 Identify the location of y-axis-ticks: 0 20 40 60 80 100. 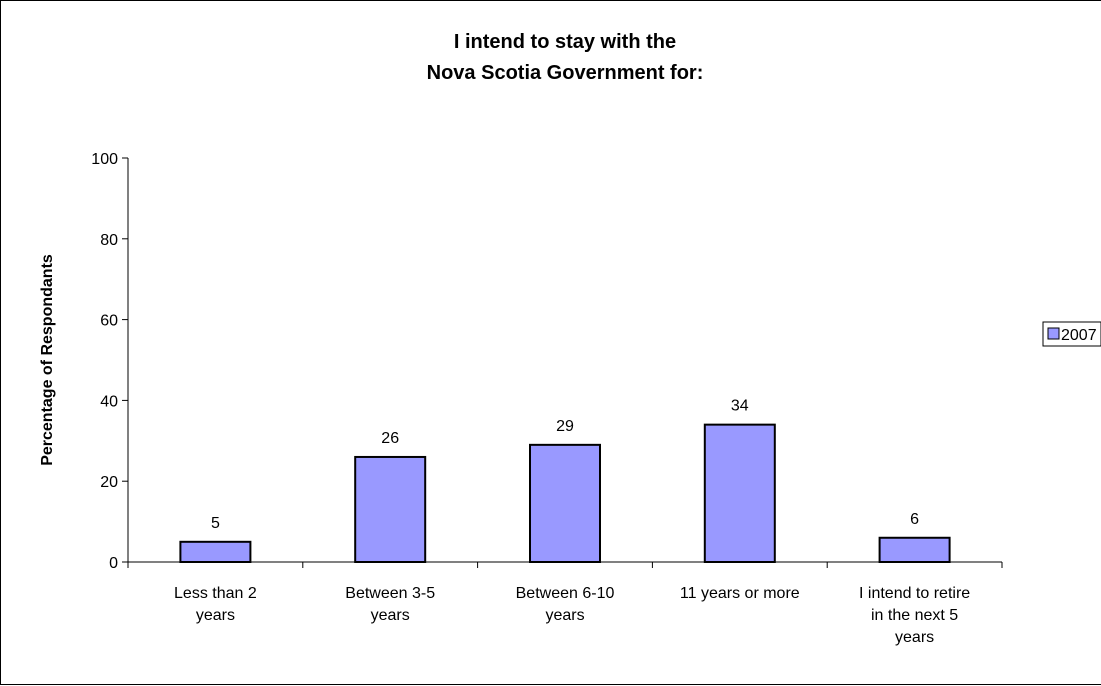
(109, 361).